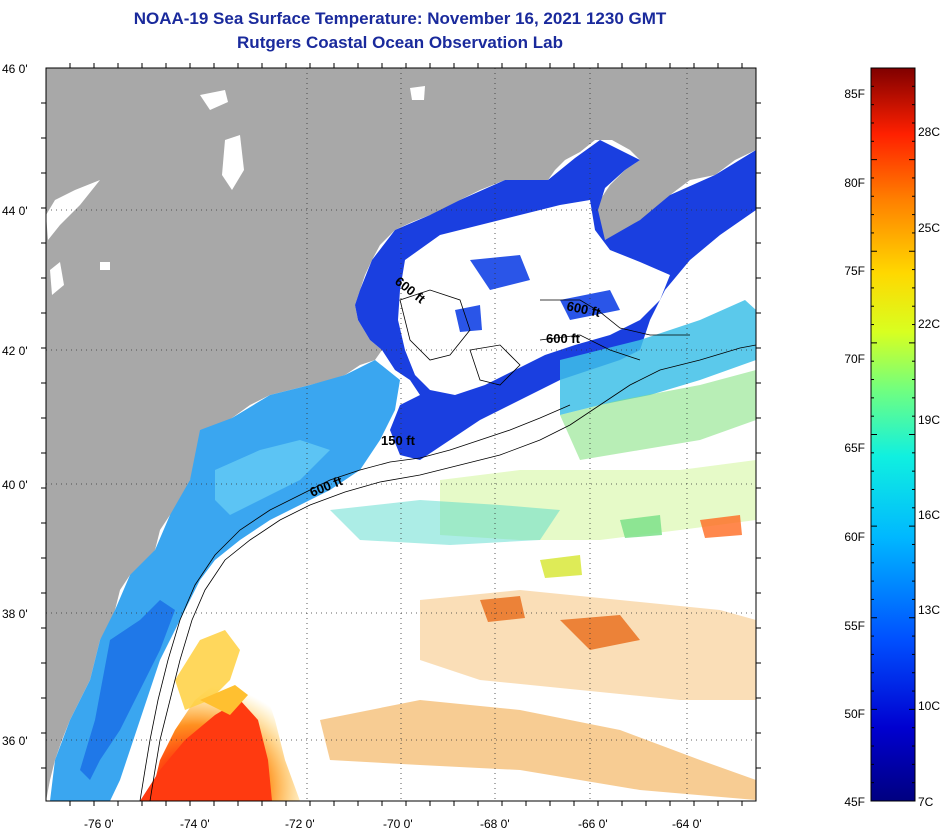 Image resolution: width=944 pixels, height=832 pixels. What do you see at coordinates (854, 537) in the screenshot?
I see `fahrenheit-label: 60F` at bounding box center [854, 537].